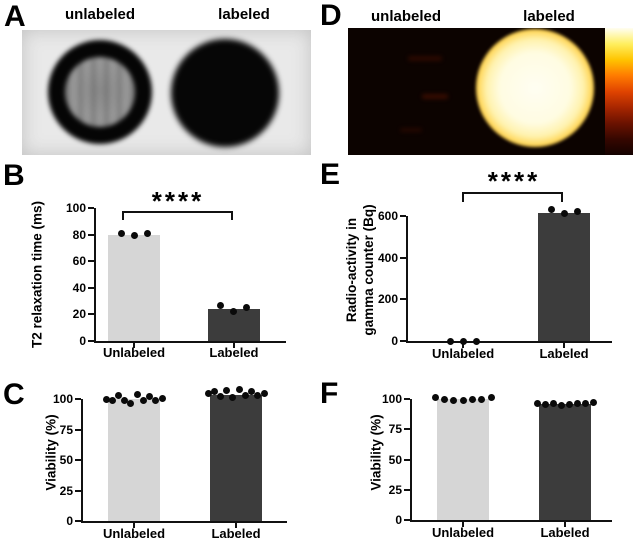  I want to click on panel-d-letter: D, so click(331, 16).